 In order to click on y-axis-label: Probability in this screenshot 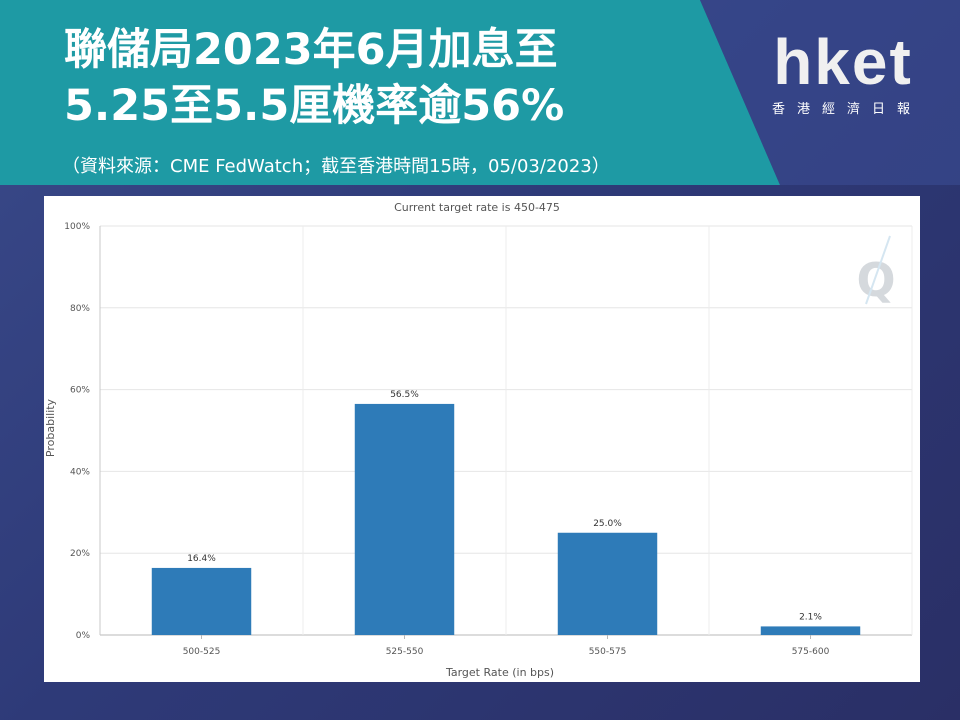, I will do `click(50, 427)`.